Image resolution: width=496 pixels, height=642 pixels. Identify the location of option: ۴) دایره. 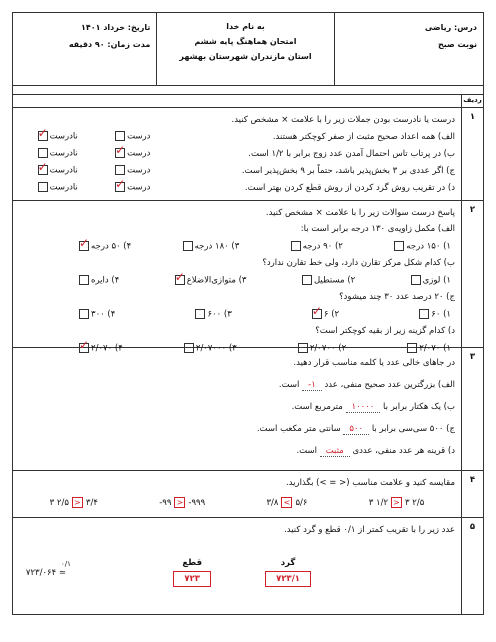
(99, 280).